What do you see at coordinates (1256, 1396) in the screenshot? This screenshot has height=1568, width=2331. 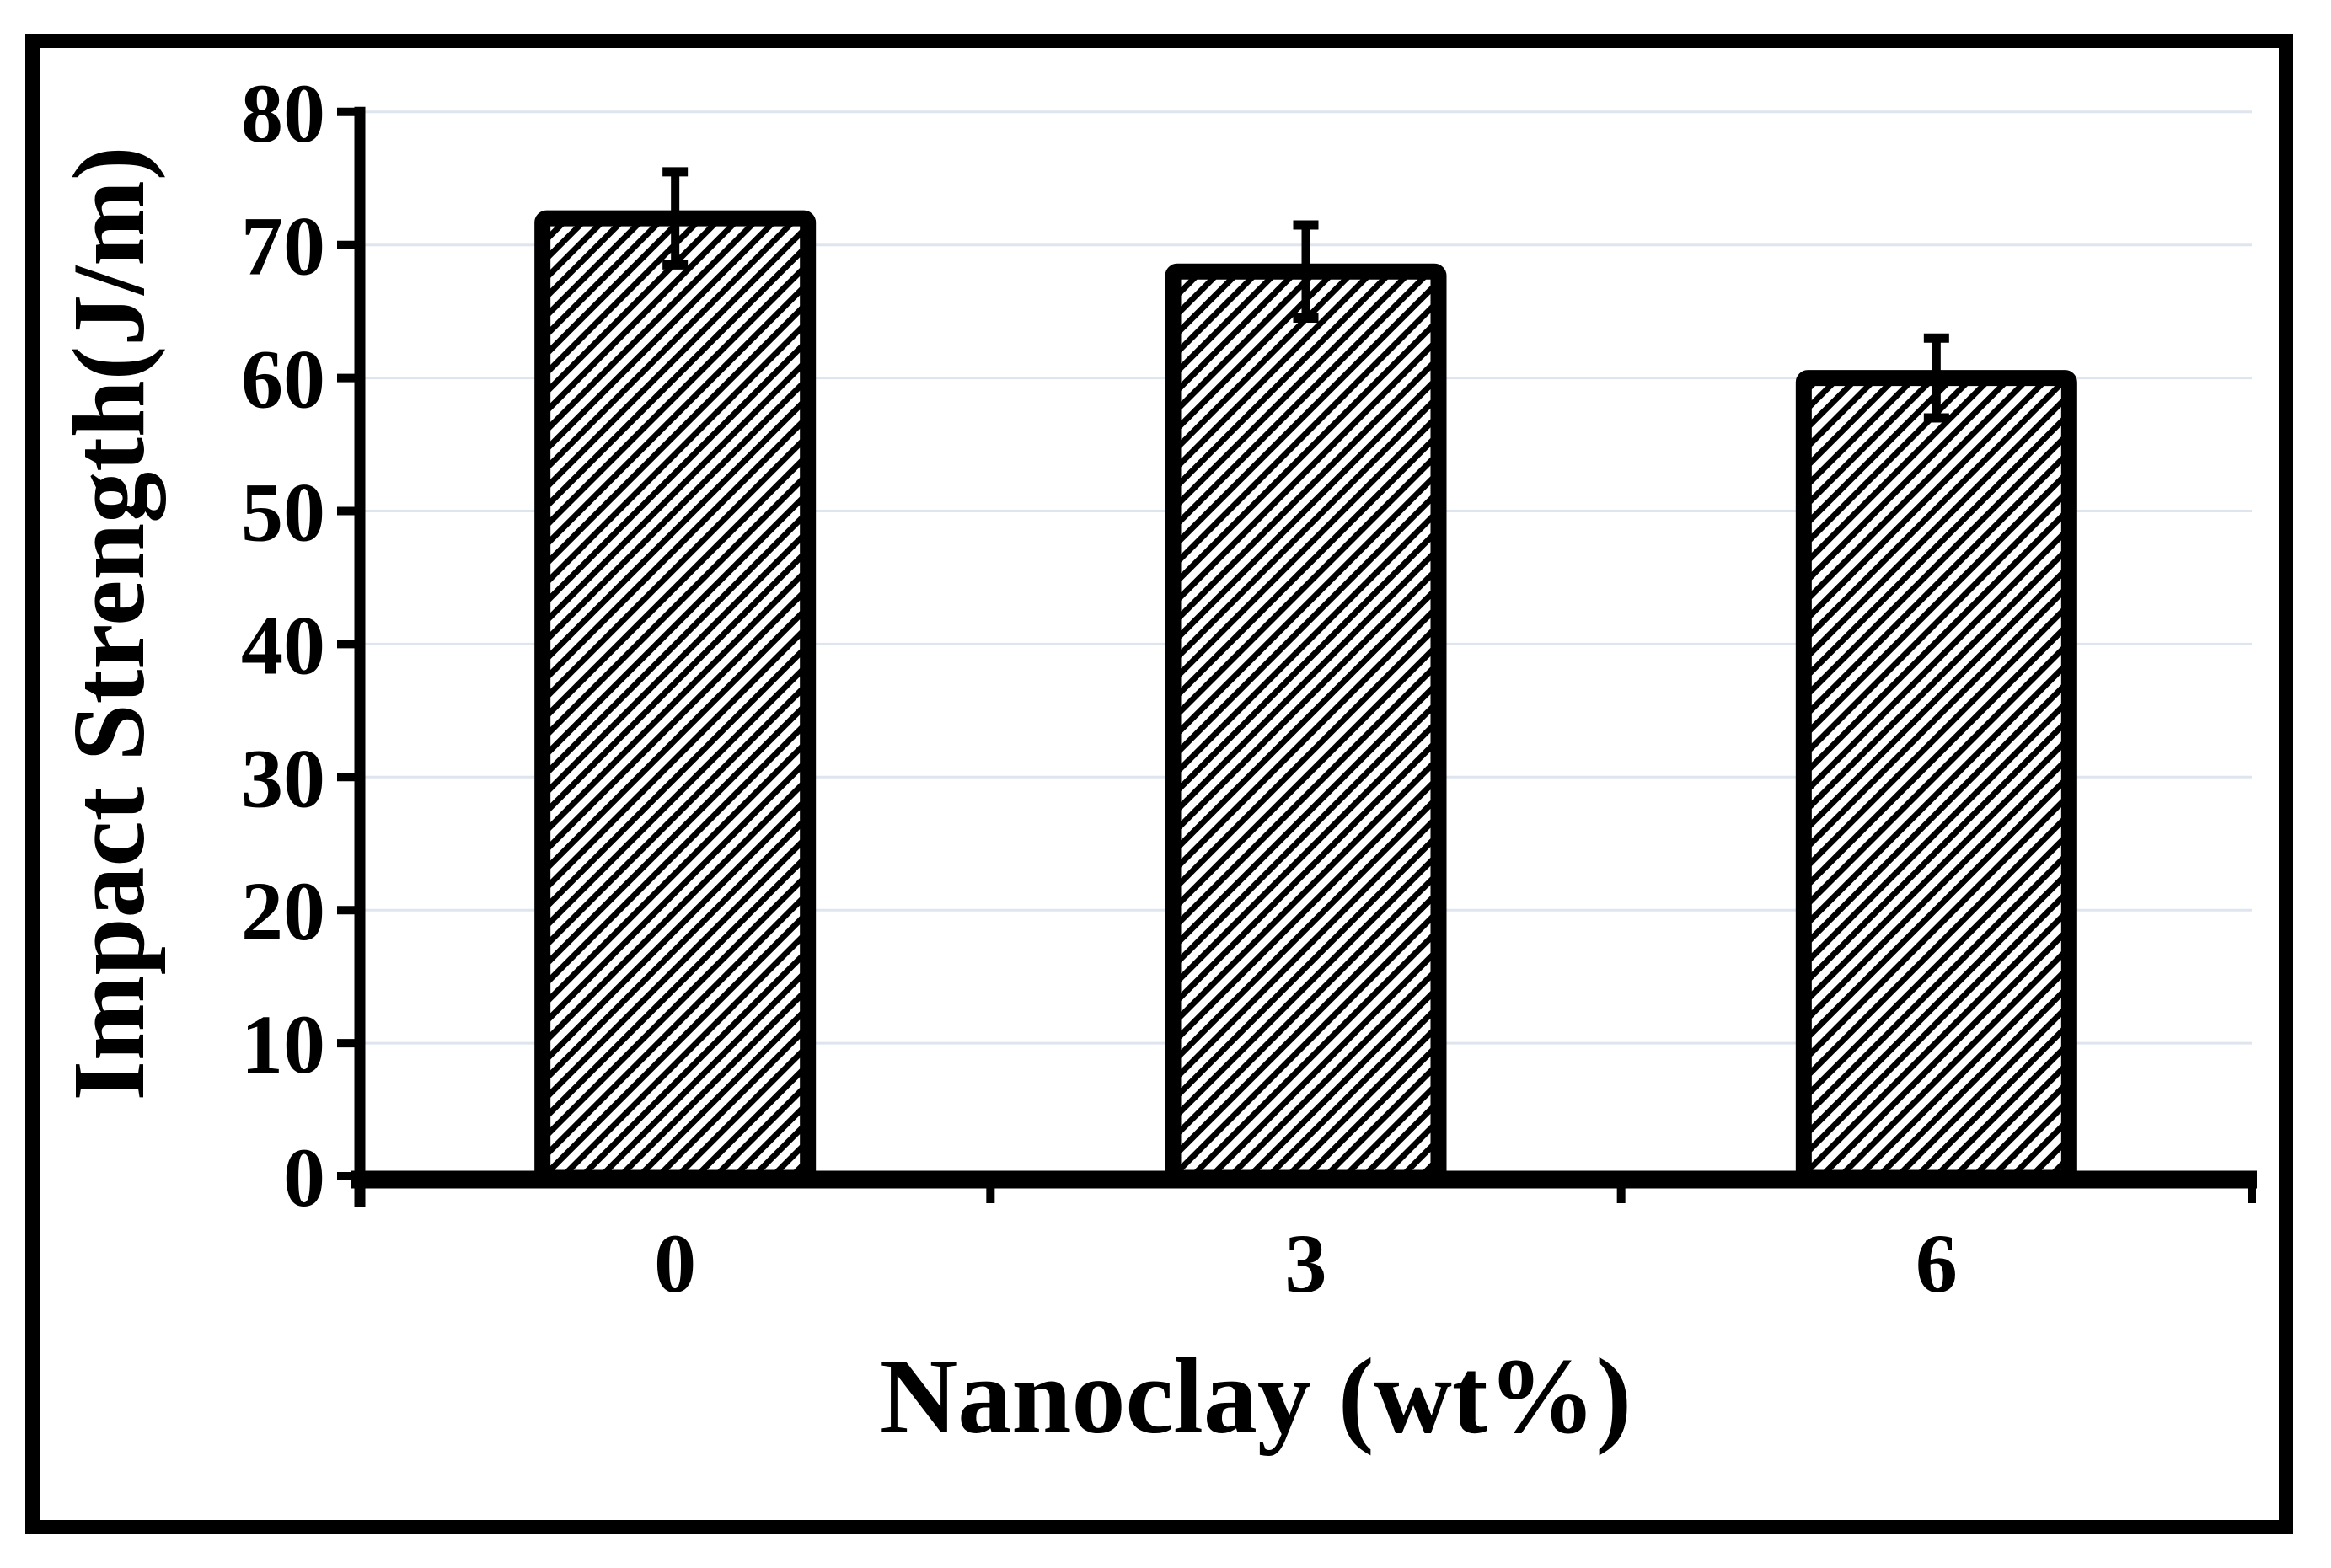 I see `x-axis-title: Nanoclay (wt%)` at bounding box center [1256, 1396].